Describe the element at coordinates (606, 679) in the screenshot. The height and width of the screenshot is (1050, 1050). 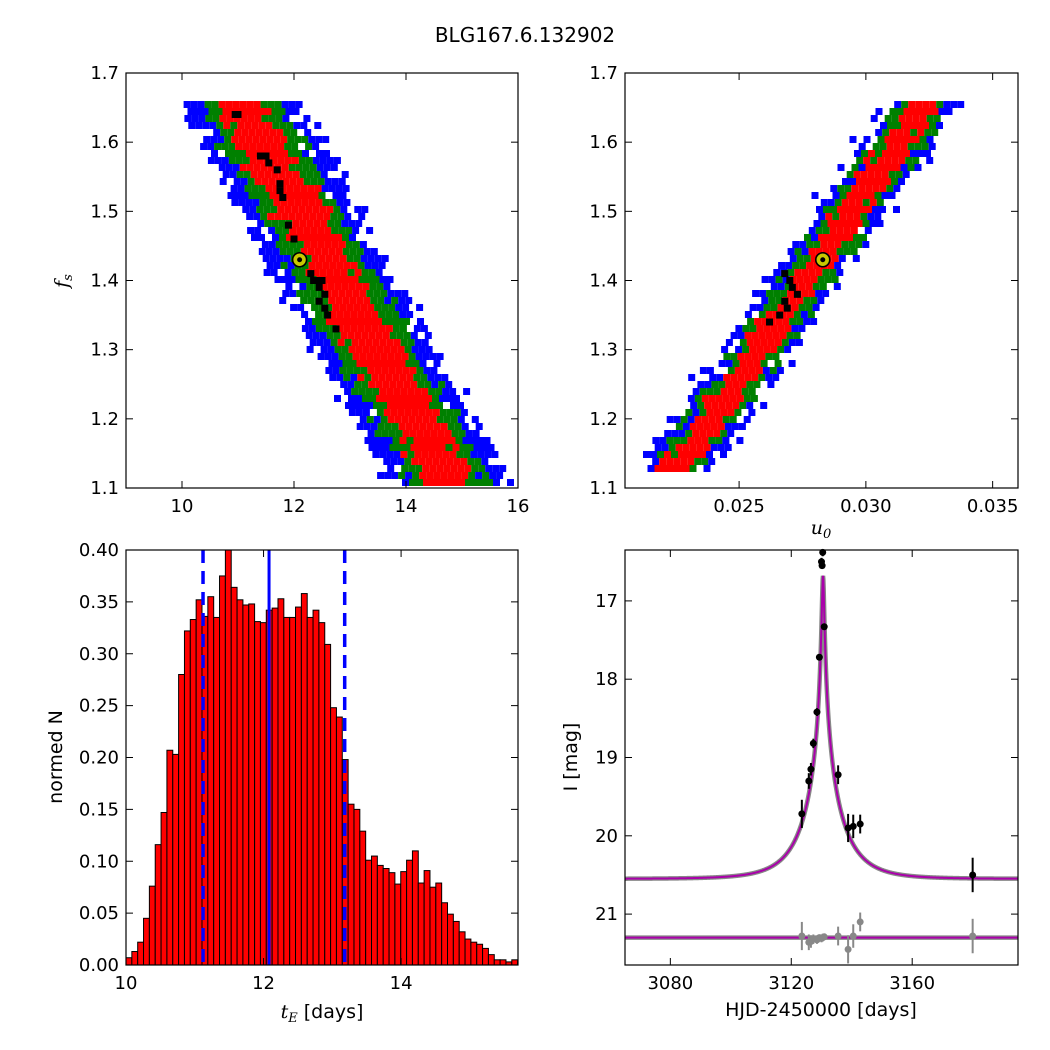
I see `y-tick-label: 18` at that location.